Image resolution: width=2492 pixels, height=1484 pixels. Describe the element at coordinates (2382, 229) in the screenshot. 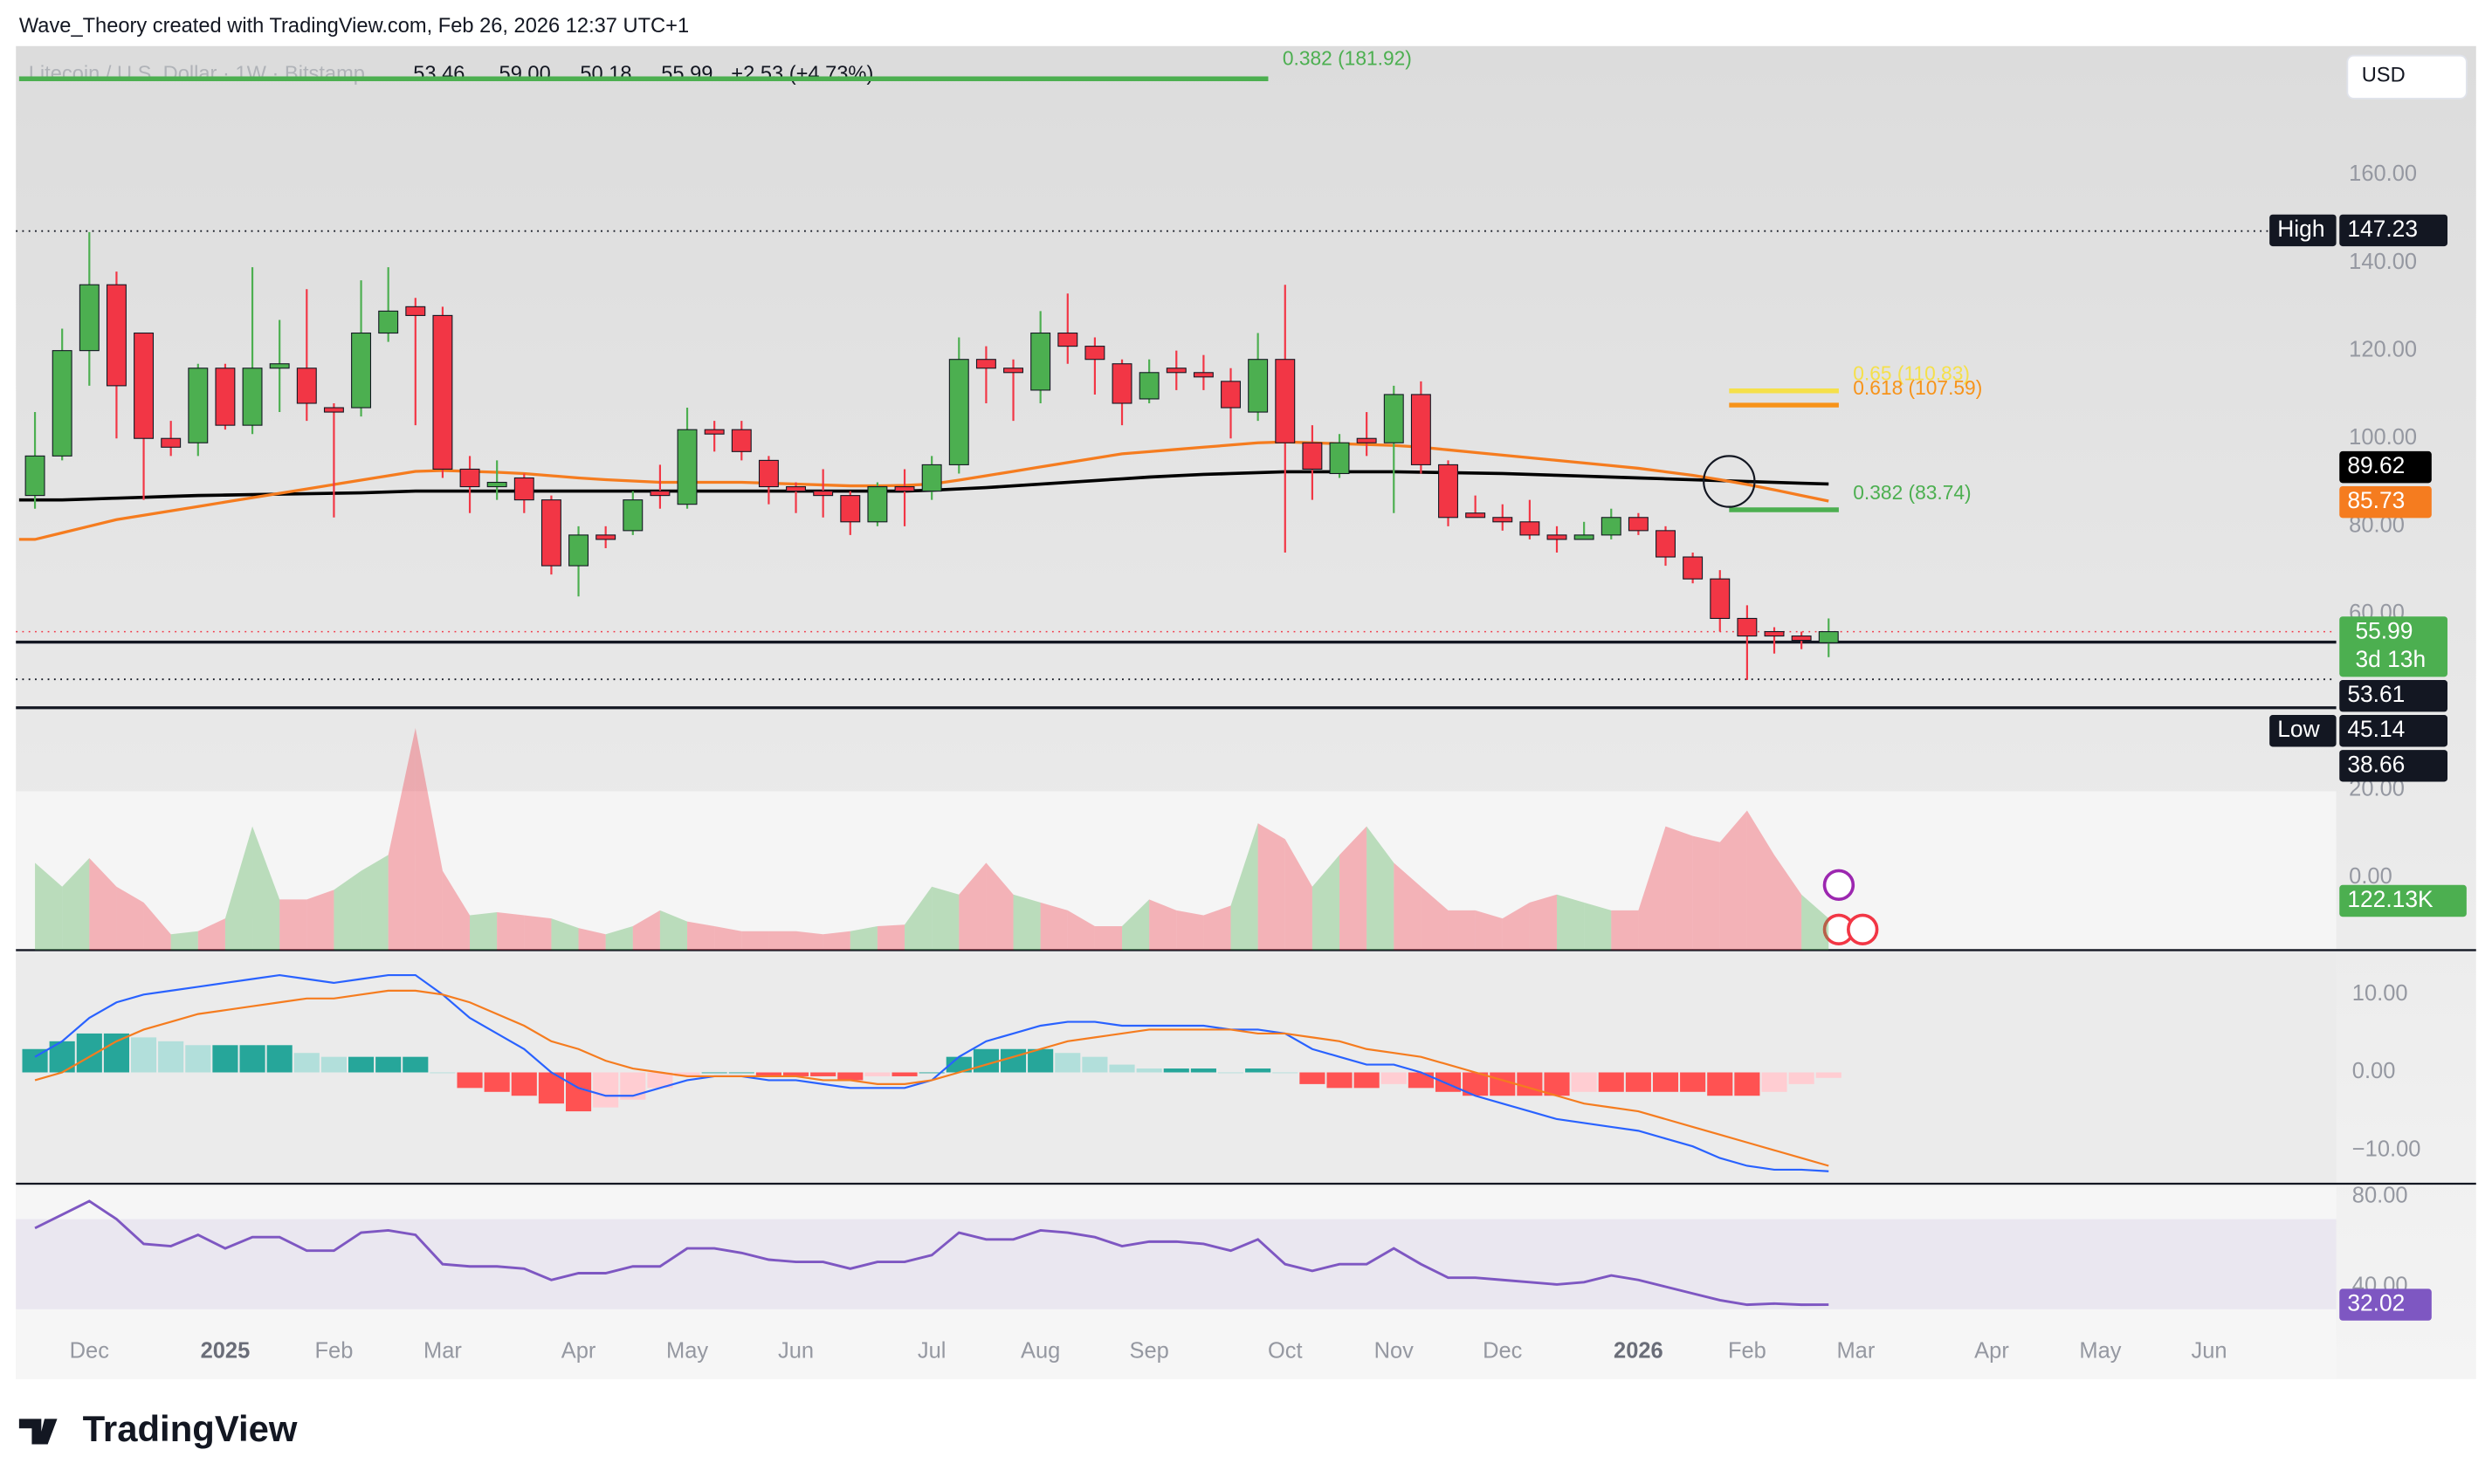

I see `level-value: 147.23` at that location.